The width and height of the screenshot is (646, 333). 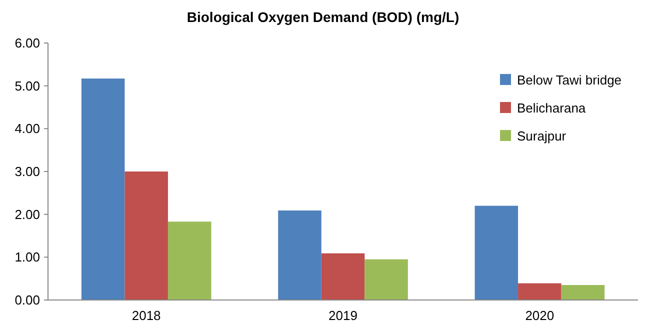 What do you see at coordinates (343, 315) in the screenshot?
I see `x-tick-label: 2019` at bounding box center [343, 315].